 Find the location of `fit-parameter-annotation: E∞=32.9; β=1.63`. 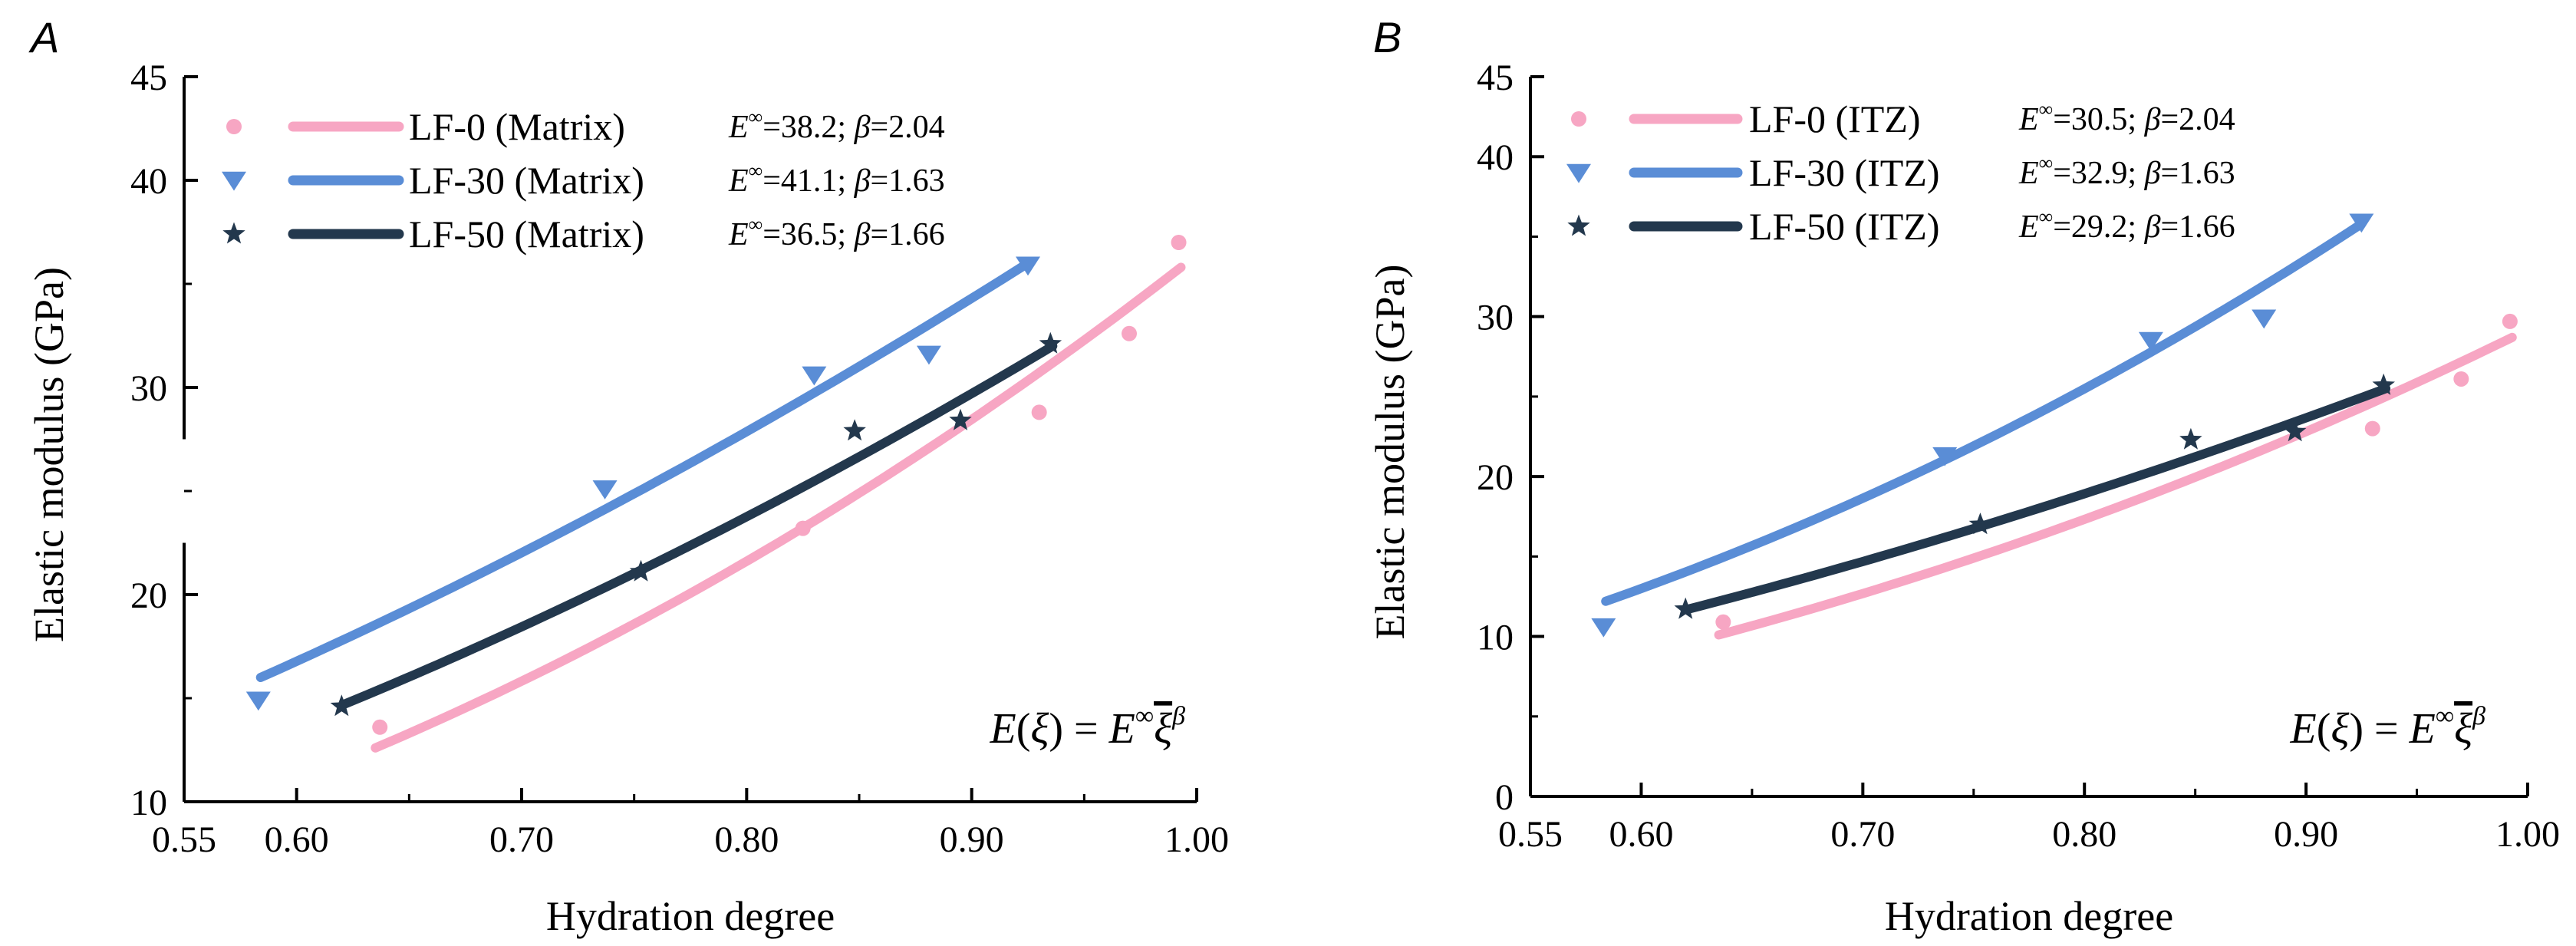

fit-parameter-annotation: E∞=32.9; β=1.63 is located at coordinates (2126, 171).